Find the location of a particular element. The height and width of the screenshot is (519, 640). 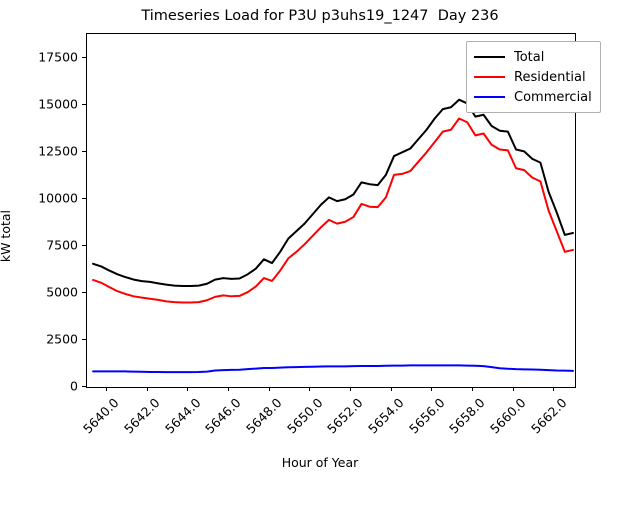

y-axis-label: kW total is located at coordinates (6, 236).